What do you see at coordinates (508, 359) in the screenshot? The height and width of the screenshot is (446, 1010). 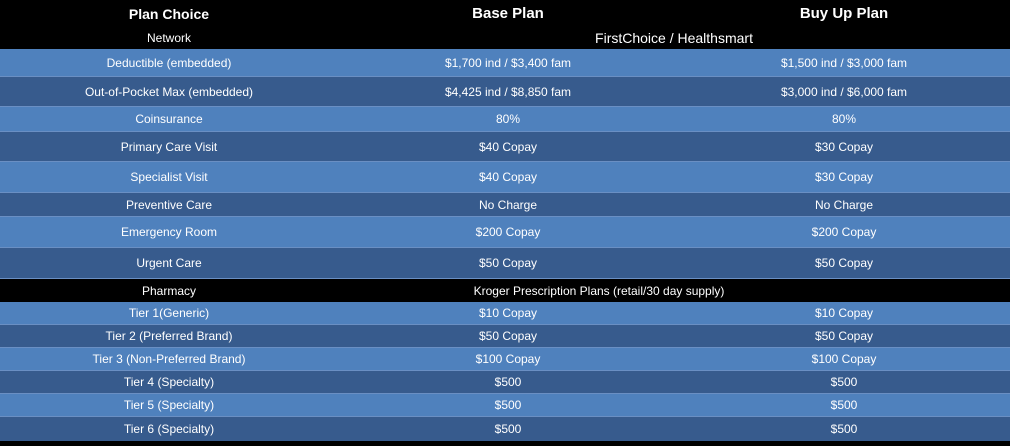 I see `base-plan-value: $100 Copay` at bounding box center [508, 359].